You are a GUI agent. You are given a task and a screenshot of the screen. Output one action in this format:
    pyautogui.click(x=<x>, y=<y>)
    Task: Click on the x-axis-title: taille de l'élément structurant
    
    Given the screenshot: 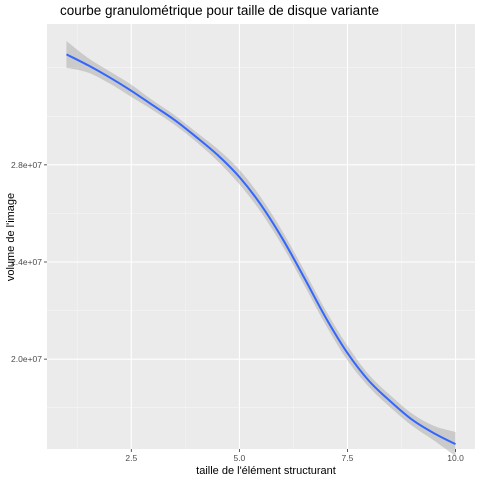 What is the action you would take?
    pyautogui.click(x=266, y=471)
    